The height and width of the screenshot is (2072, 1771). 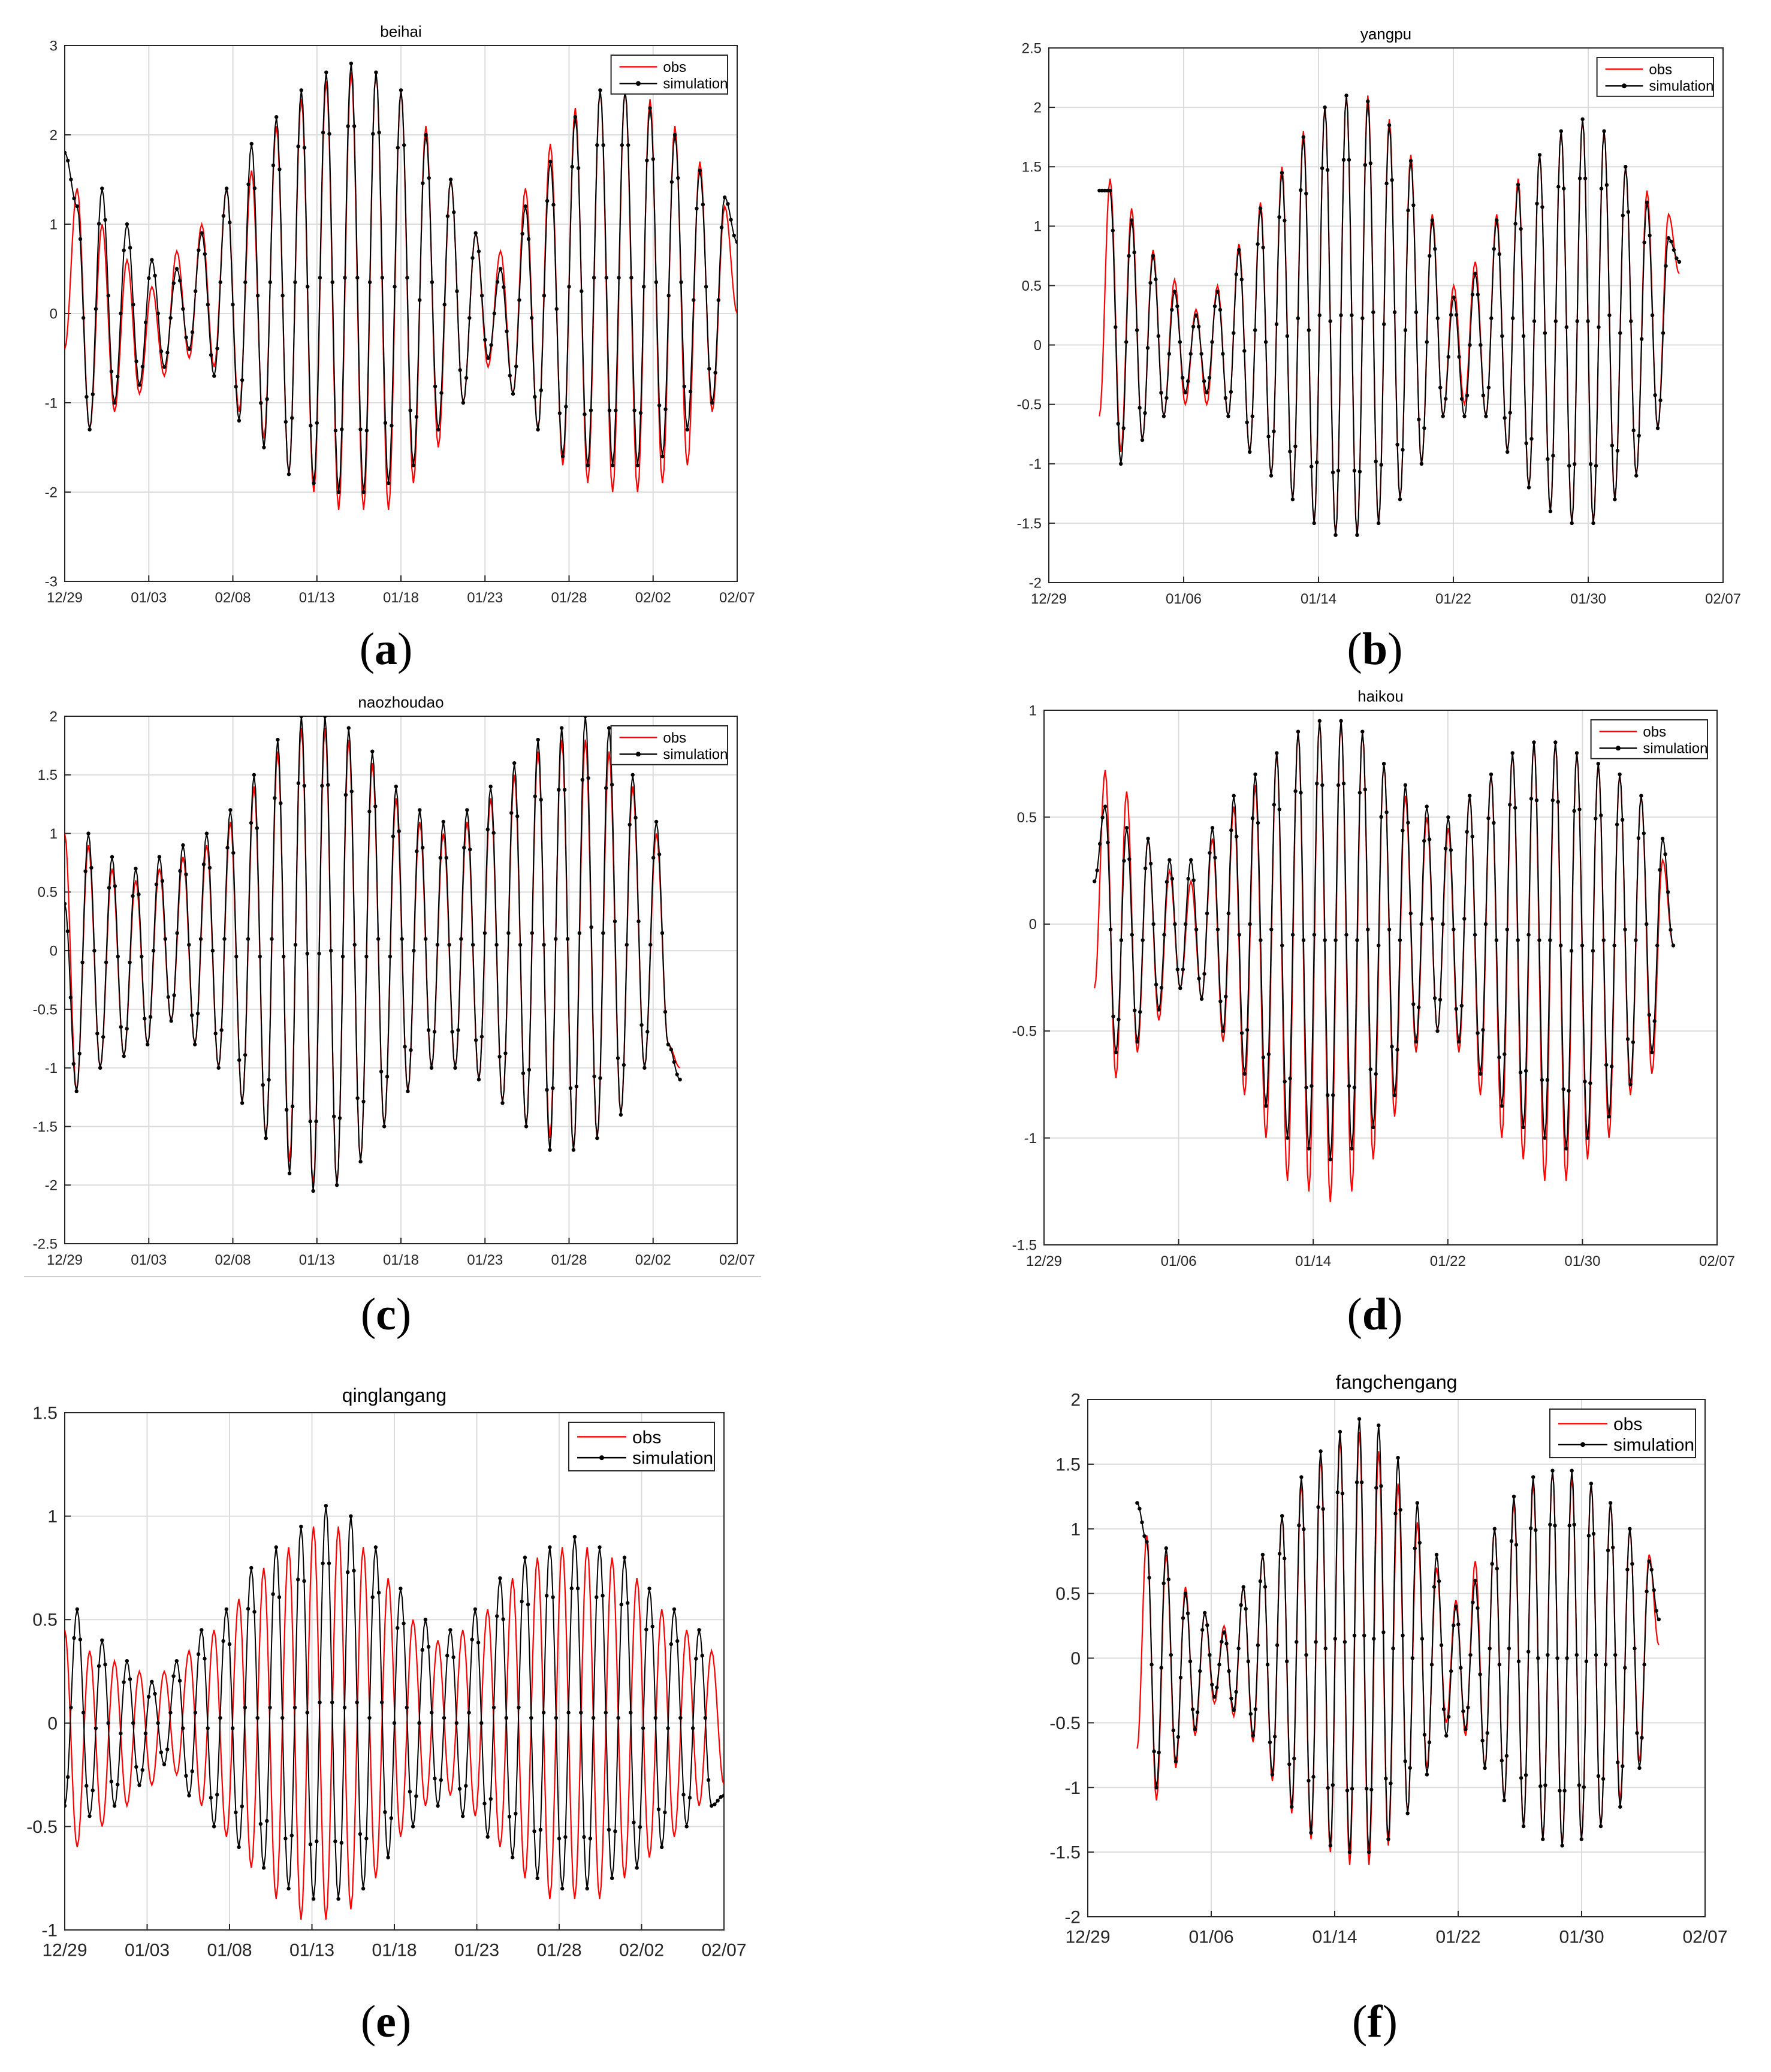 What do you see at coordinates (1087, 1938) in the screenshot?
I see `x-tick-label: 12/29` at bounding box center [1087, 1938].